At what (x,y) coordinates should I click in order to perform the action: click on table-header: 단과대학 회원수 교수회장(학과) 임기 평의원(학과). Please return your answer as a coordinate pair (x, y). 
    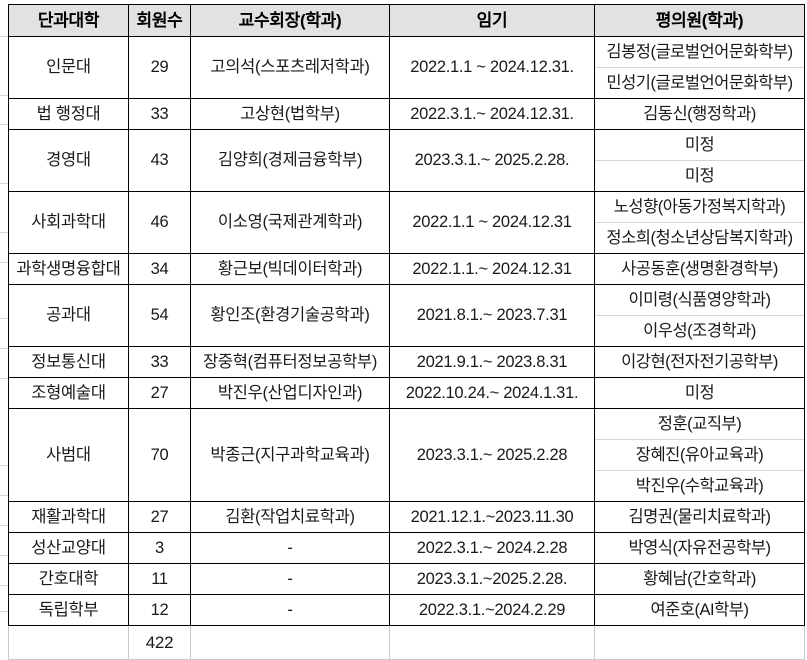
    Looking at the image, I should click on (406, 20).